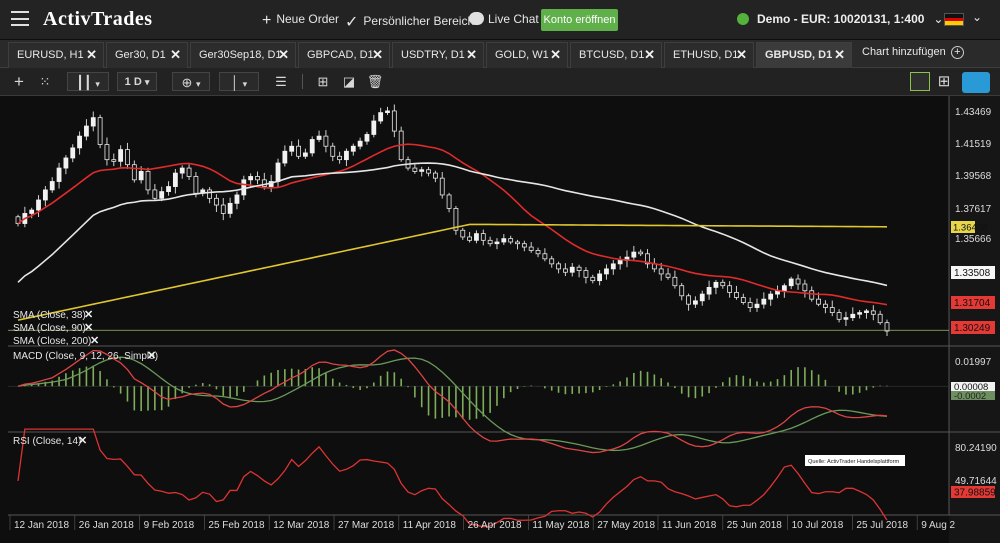 This screenshot has width=1000, height=543. Describe the element at coordinates (281, 81) in the screenshot. I see `fibonacci-icon: ☰` at that location.